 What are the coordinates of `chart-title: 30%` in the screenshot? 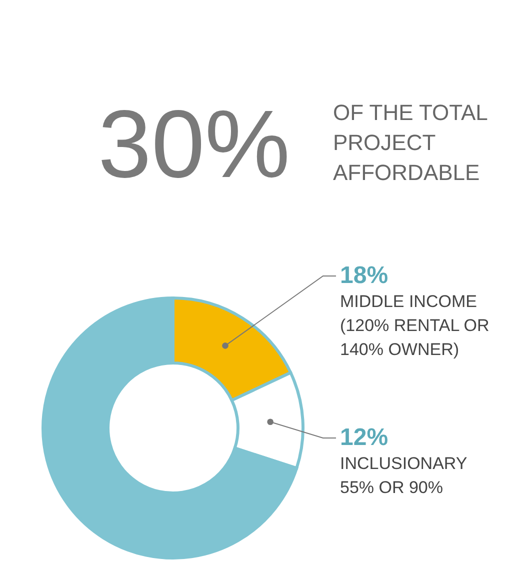 It's located at (194, 144).